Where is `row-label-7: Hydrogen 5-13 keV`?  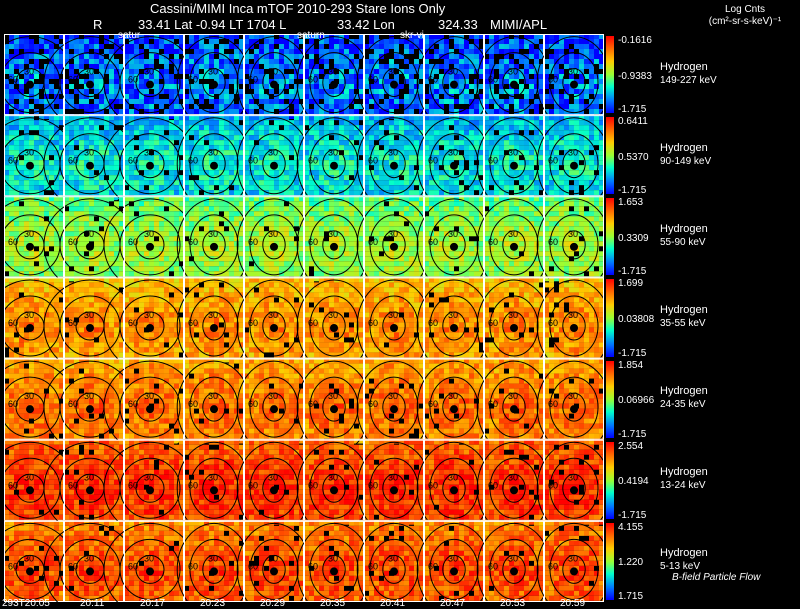
row-label-7: Hydrogen 5-13 keV is located at coordinates (684, 560).